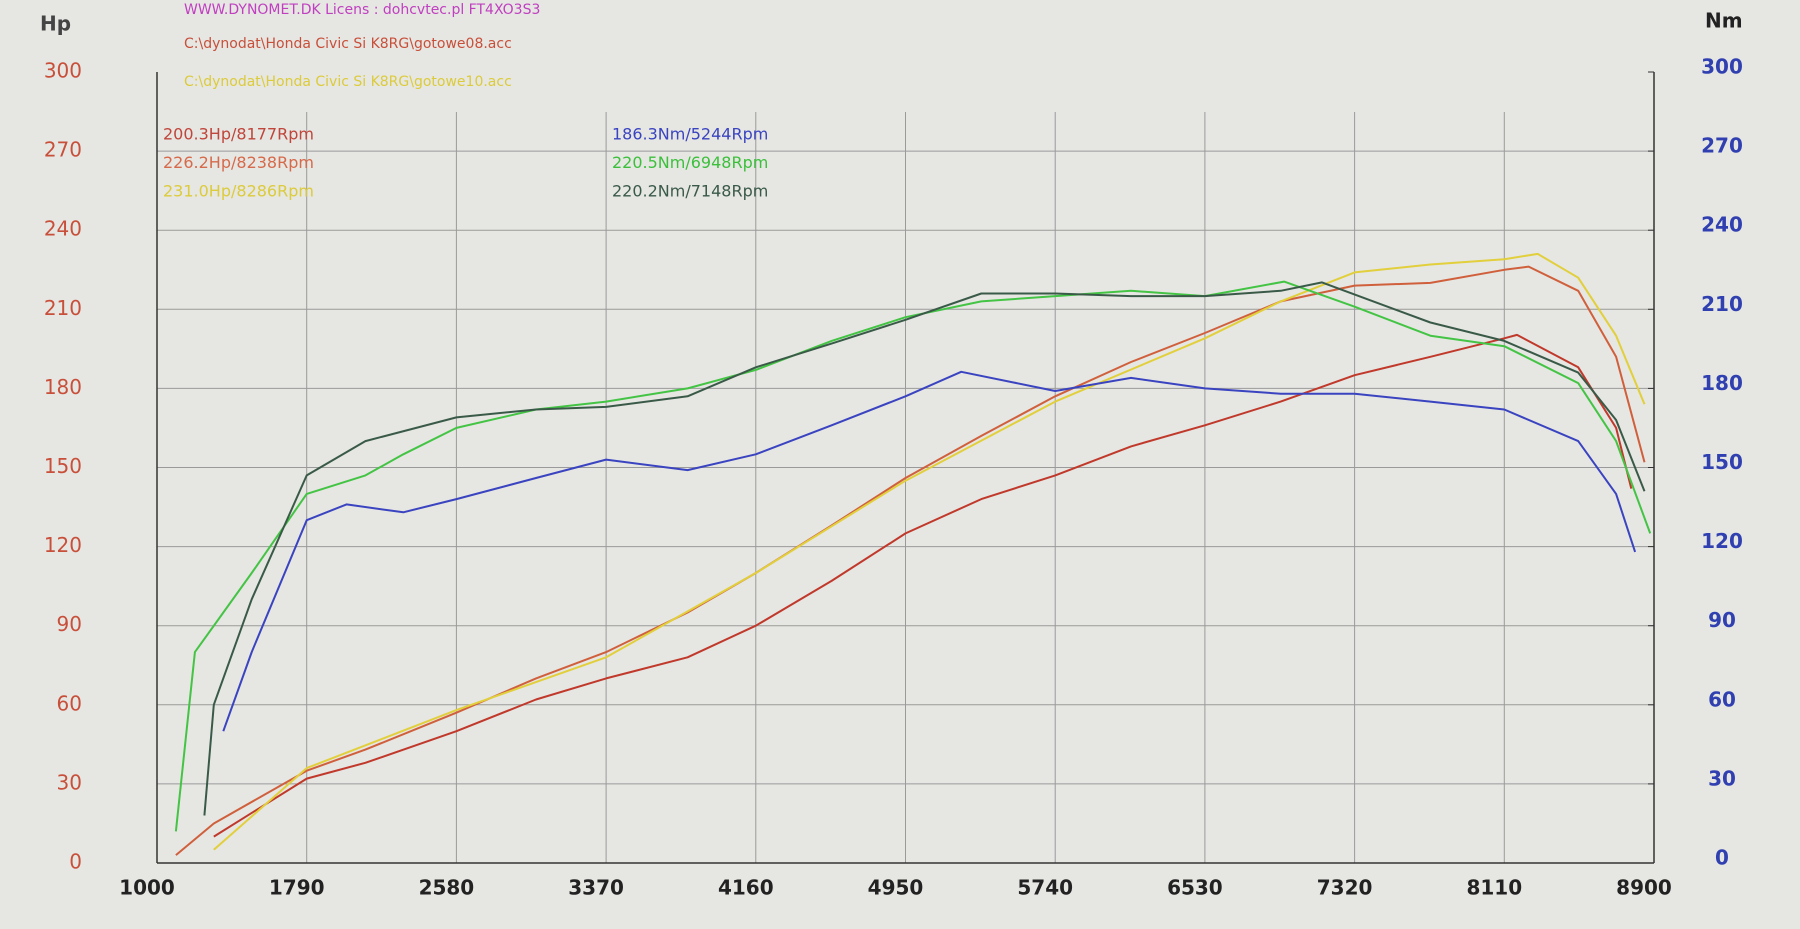 Image resolution: width=1800 pixels, height=929 pixels. Describe the element at coordinates (1722, 620) in the screenshot. I see `y2-tick-label: 90` at that location.